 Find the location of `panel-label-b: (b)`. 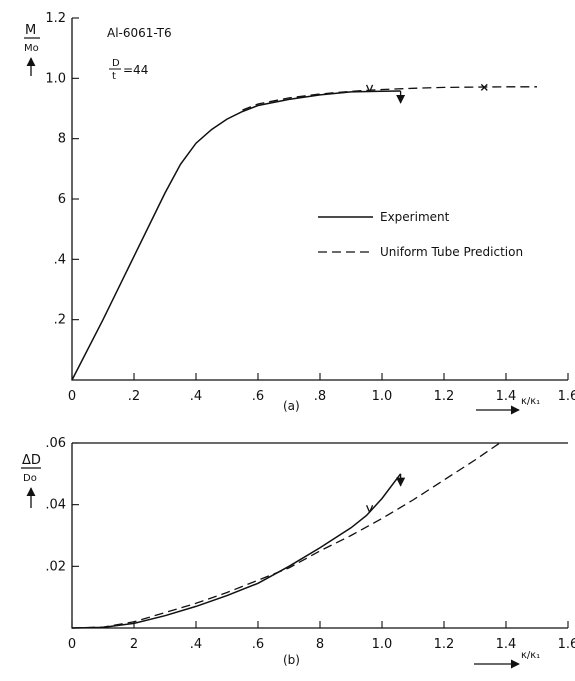

panel-label-b: (b) is located at coordinates (291, 660).